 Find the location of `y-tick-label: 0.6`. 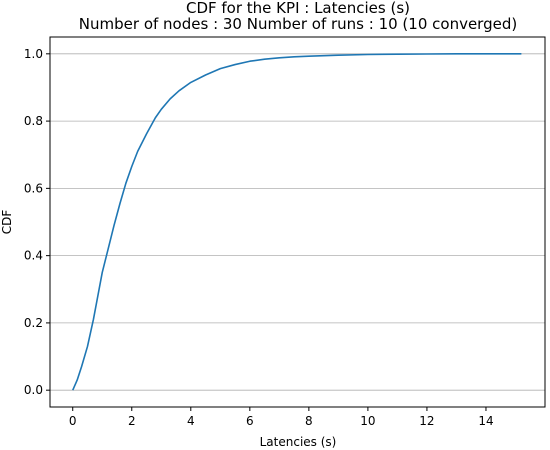

y-tick-label: 0.6 is located at coordinates (33, 188).